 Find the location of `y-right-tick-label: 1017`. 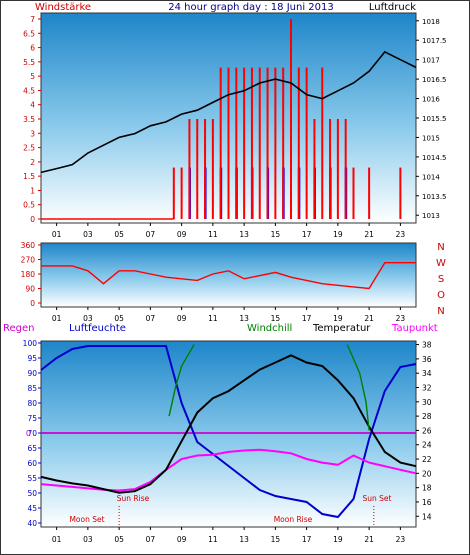

y-right-tick-label: 1017 is located at coordinates (431, 61).